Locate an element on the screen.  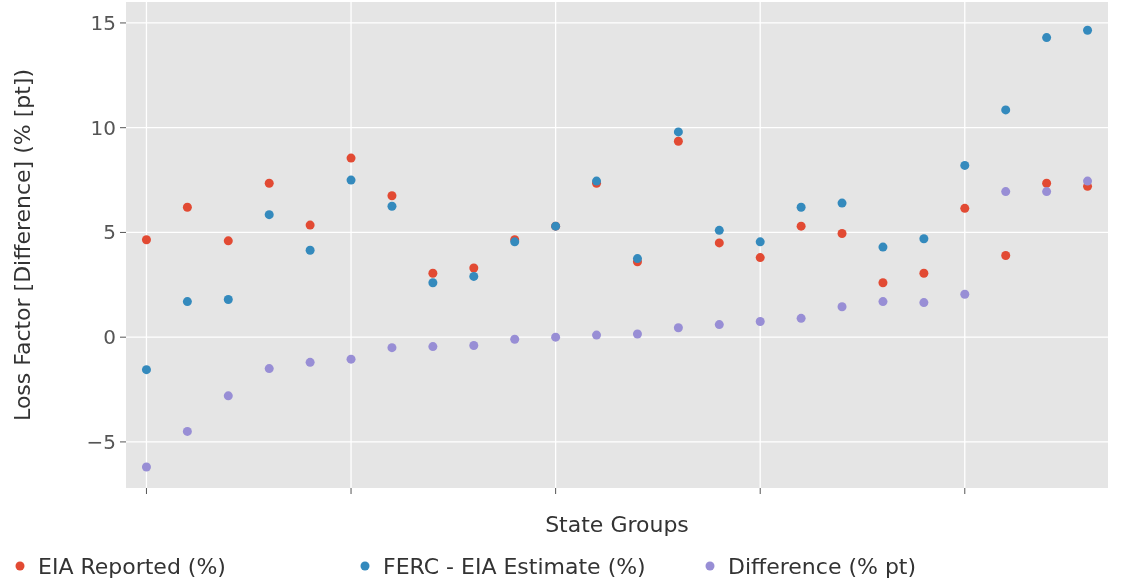
legend-label: FERC - EIA Estimate (%) is located at coordinates (514, 566).